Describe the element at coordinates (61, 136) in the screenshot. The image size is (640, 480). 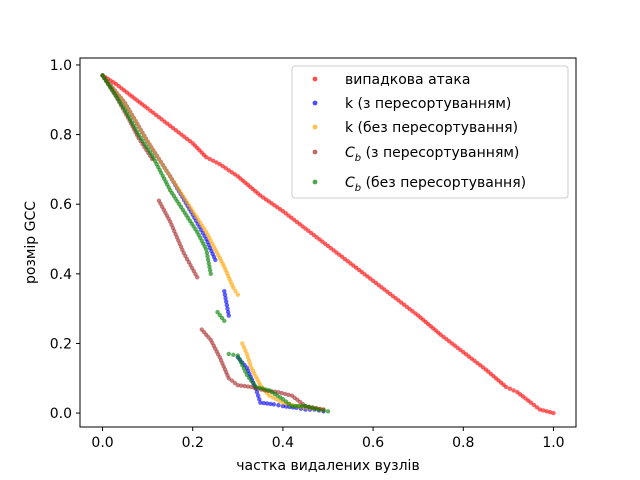
I see `y-tick-label: 0.8` at that location.